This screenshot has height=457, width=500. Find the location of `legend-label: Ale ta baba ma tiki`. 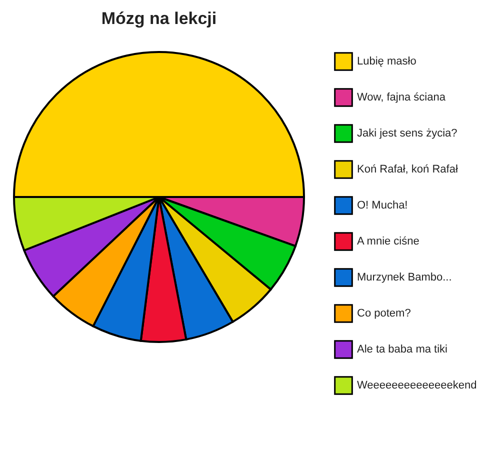

legend-label: Ale ta baba ma tiki is located at coordinates (402, 350).